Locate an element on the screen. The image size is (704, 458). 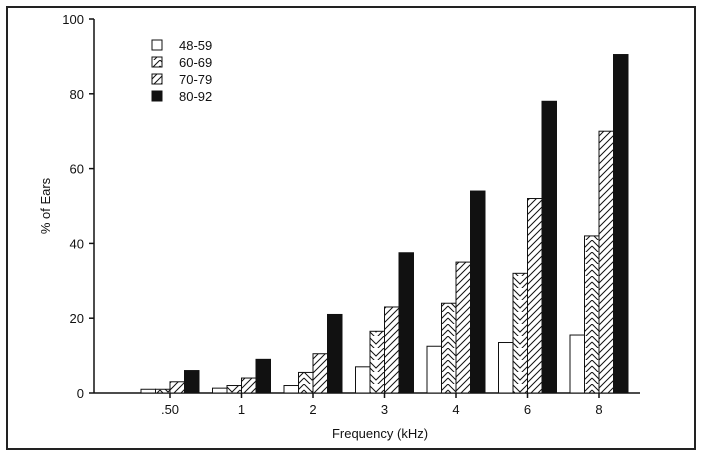
bar-80-92-.50 is located at coordinates (192, 382).